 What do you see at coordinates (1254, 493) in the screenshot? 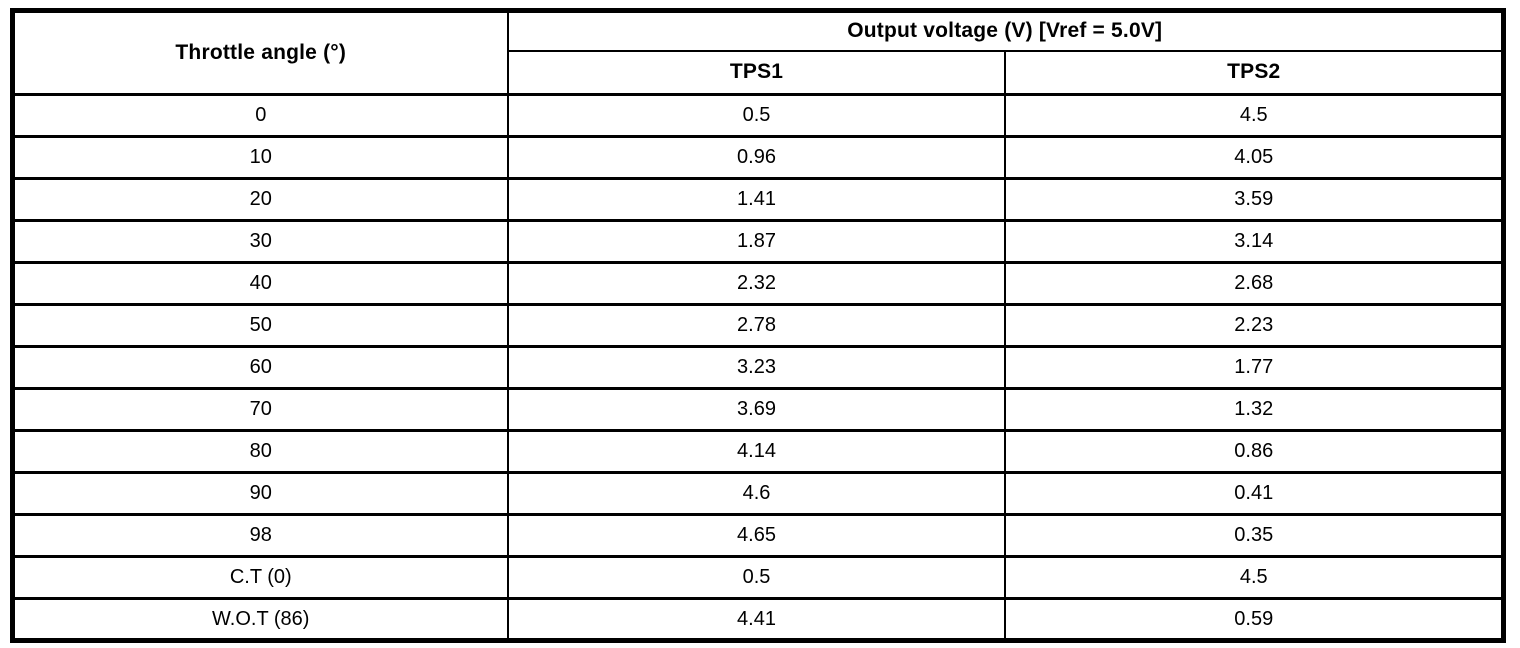
I see `cell-tps2: 0.41` at bounding box center [1254, 493].